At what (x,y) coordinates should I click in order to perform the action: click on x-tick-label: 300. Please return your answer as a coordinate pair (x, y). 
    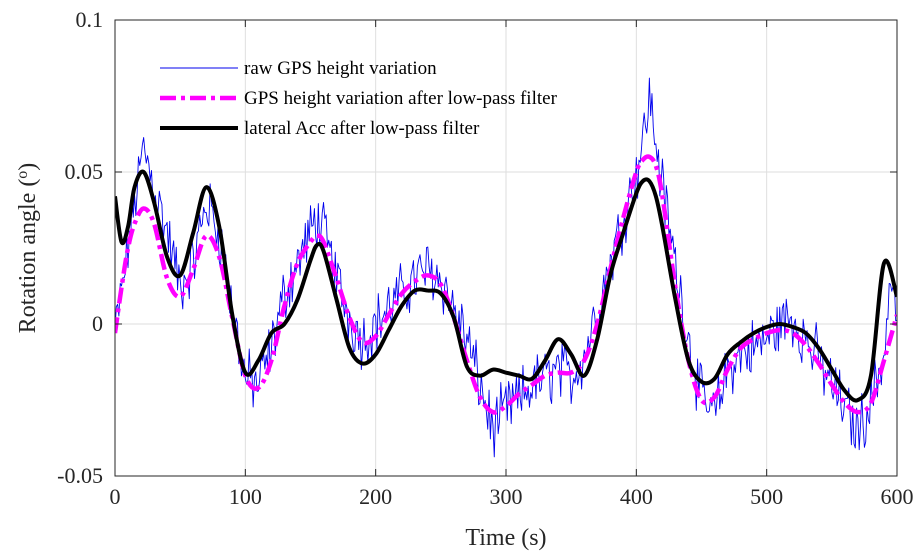
    Looking at the image, I should click on (506, 496).